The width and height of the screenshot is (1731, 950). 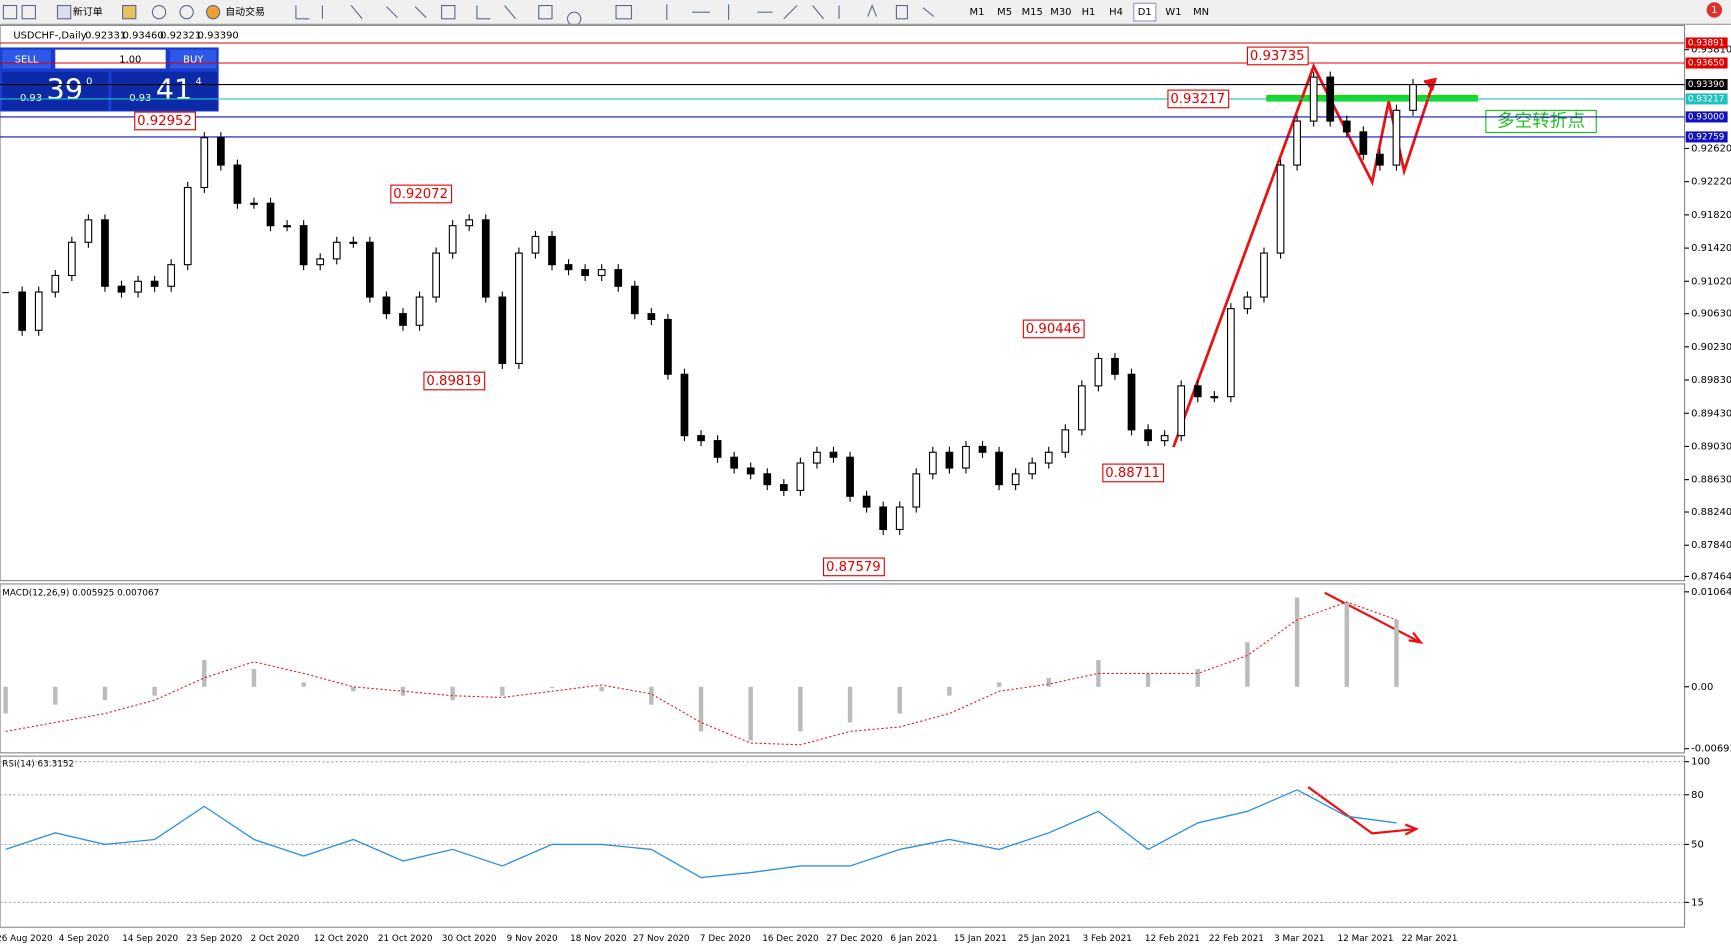 What do you see at coordinates (88, 11) in the screenshot?
I see `new-order-button: 新订单` at bounding box center [88, 11].